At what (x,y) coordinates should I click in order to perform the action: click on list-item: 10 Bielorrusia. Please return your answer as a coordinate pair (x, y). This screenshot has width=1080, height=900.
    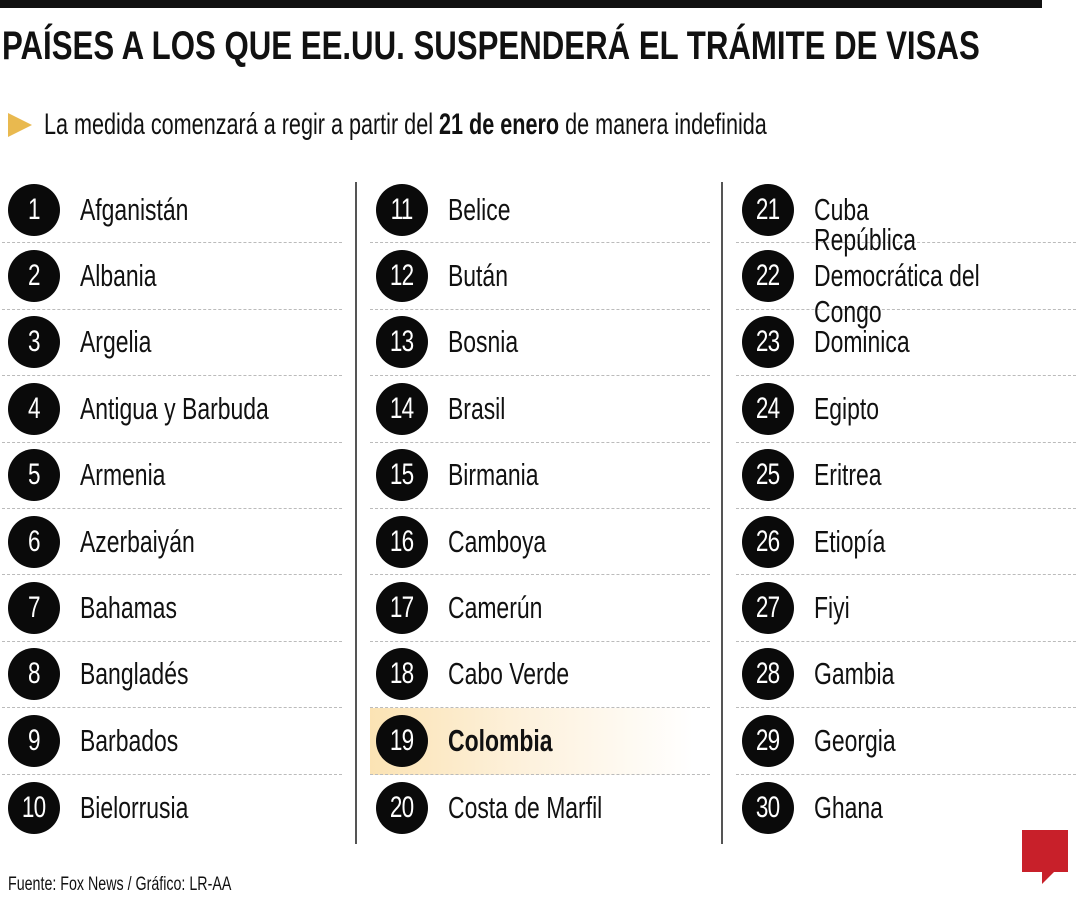
    Looking at the image, I should click on (172, 808).